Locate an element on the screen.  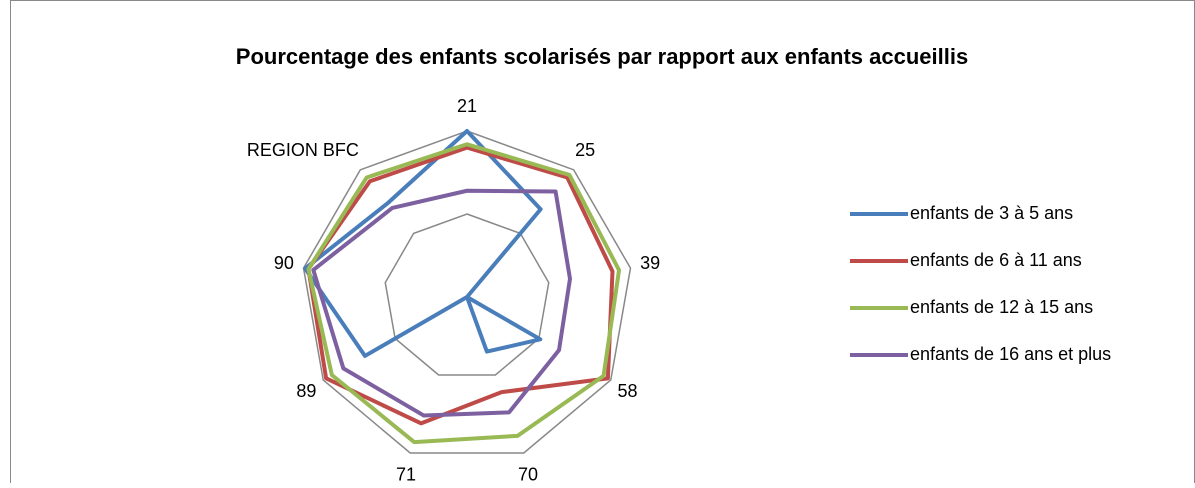
axis-label: 71 is located at coordinates (406, 473).